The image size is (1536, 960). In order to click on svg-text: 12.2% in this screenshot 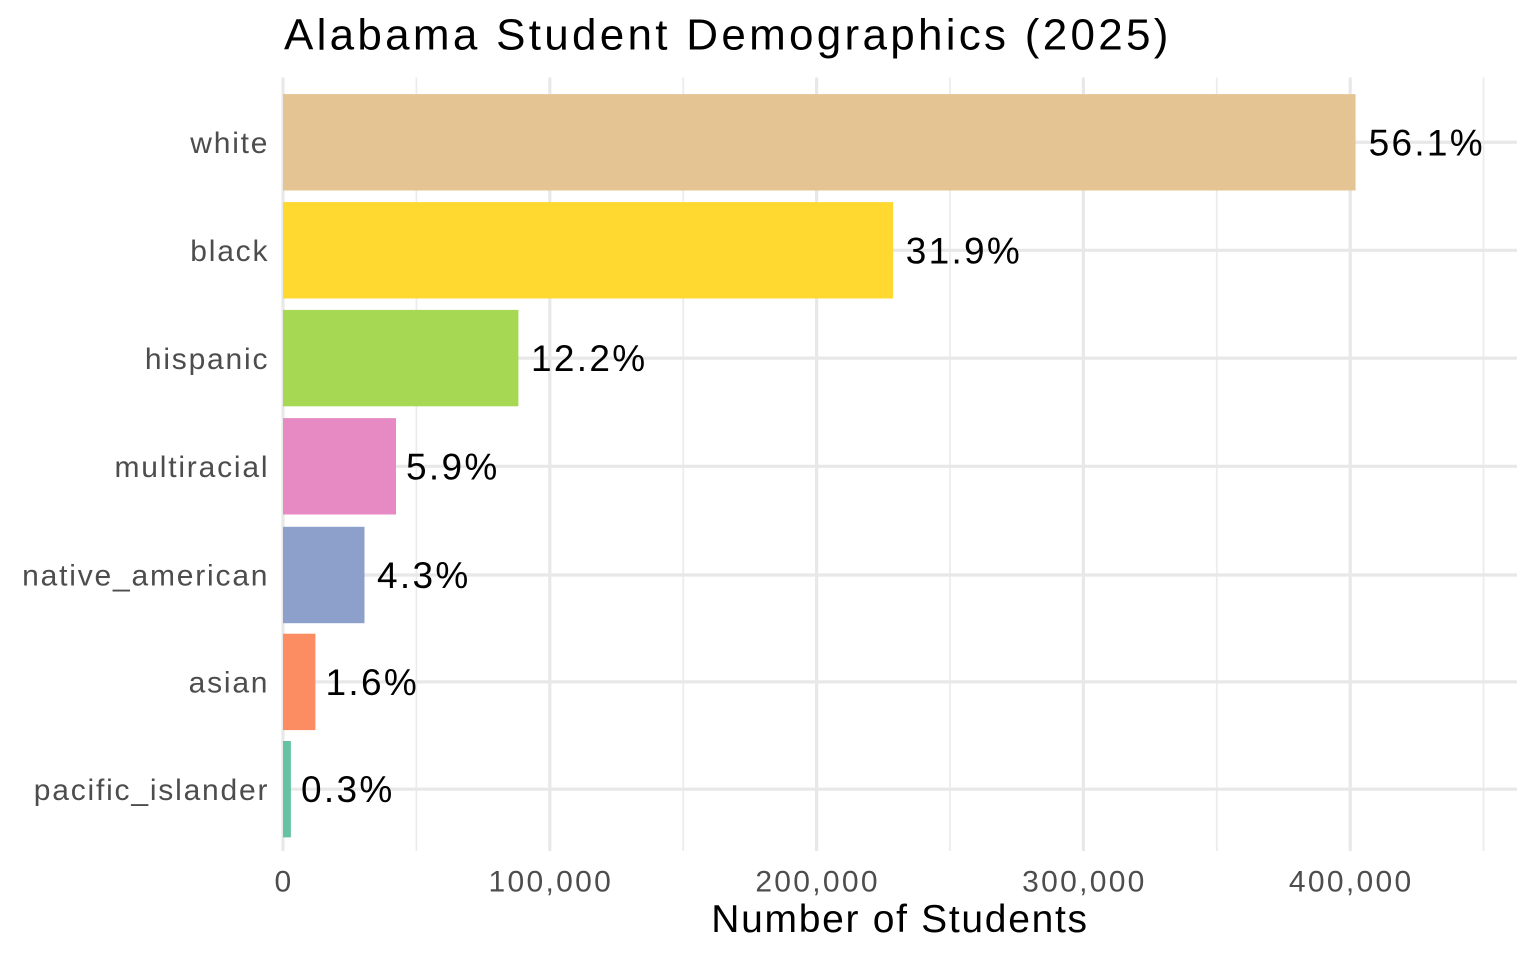, I will do `click(589, 358)`.